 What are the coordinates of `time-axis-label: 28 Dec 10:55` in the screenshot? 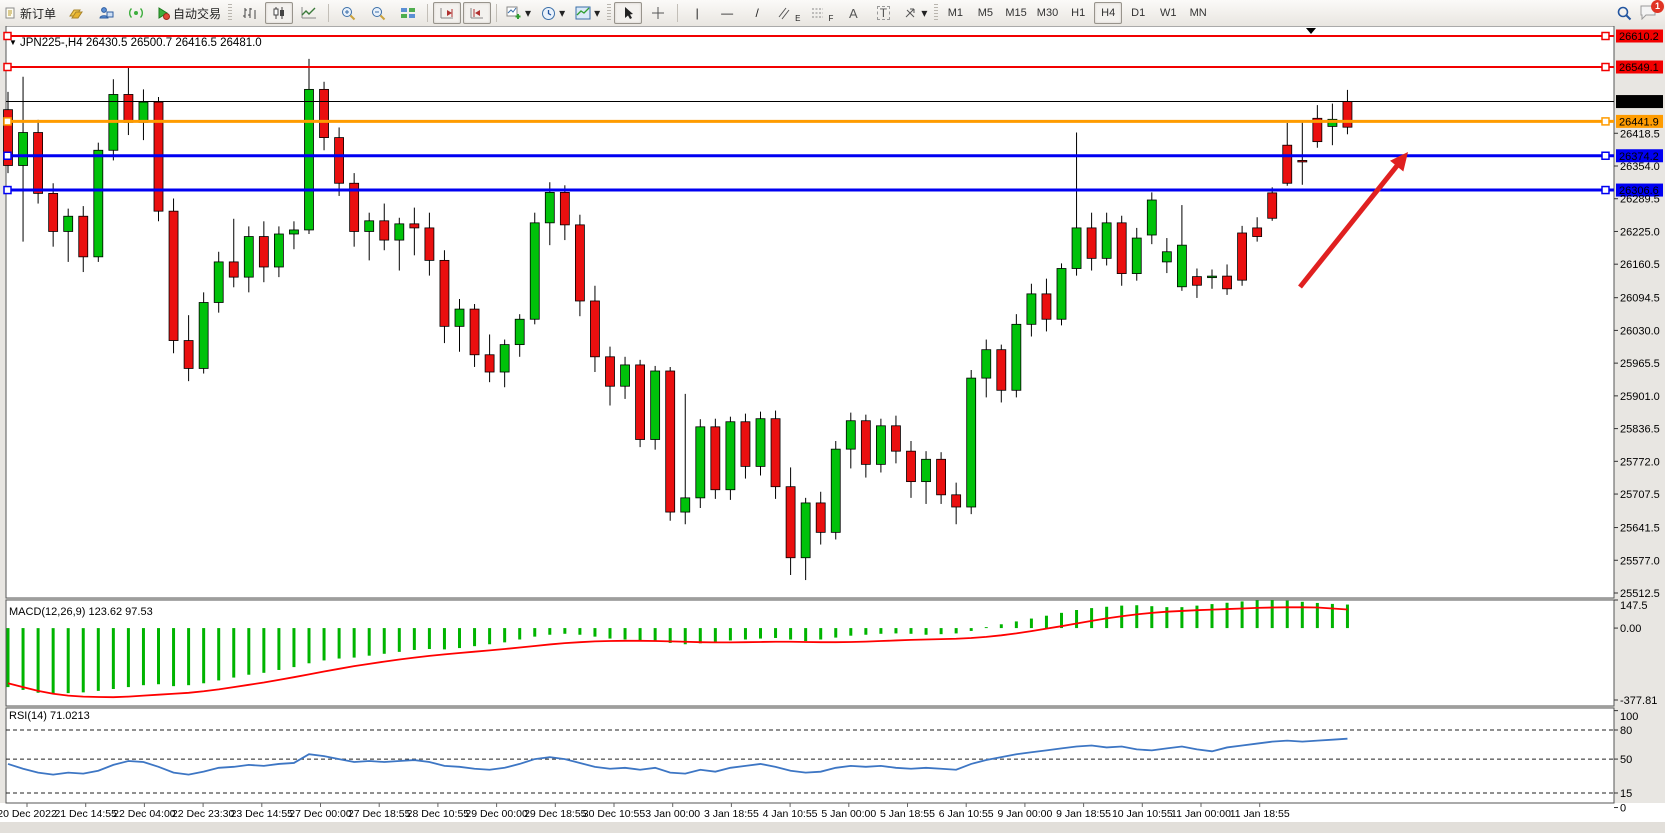 It's located at (438, 814).